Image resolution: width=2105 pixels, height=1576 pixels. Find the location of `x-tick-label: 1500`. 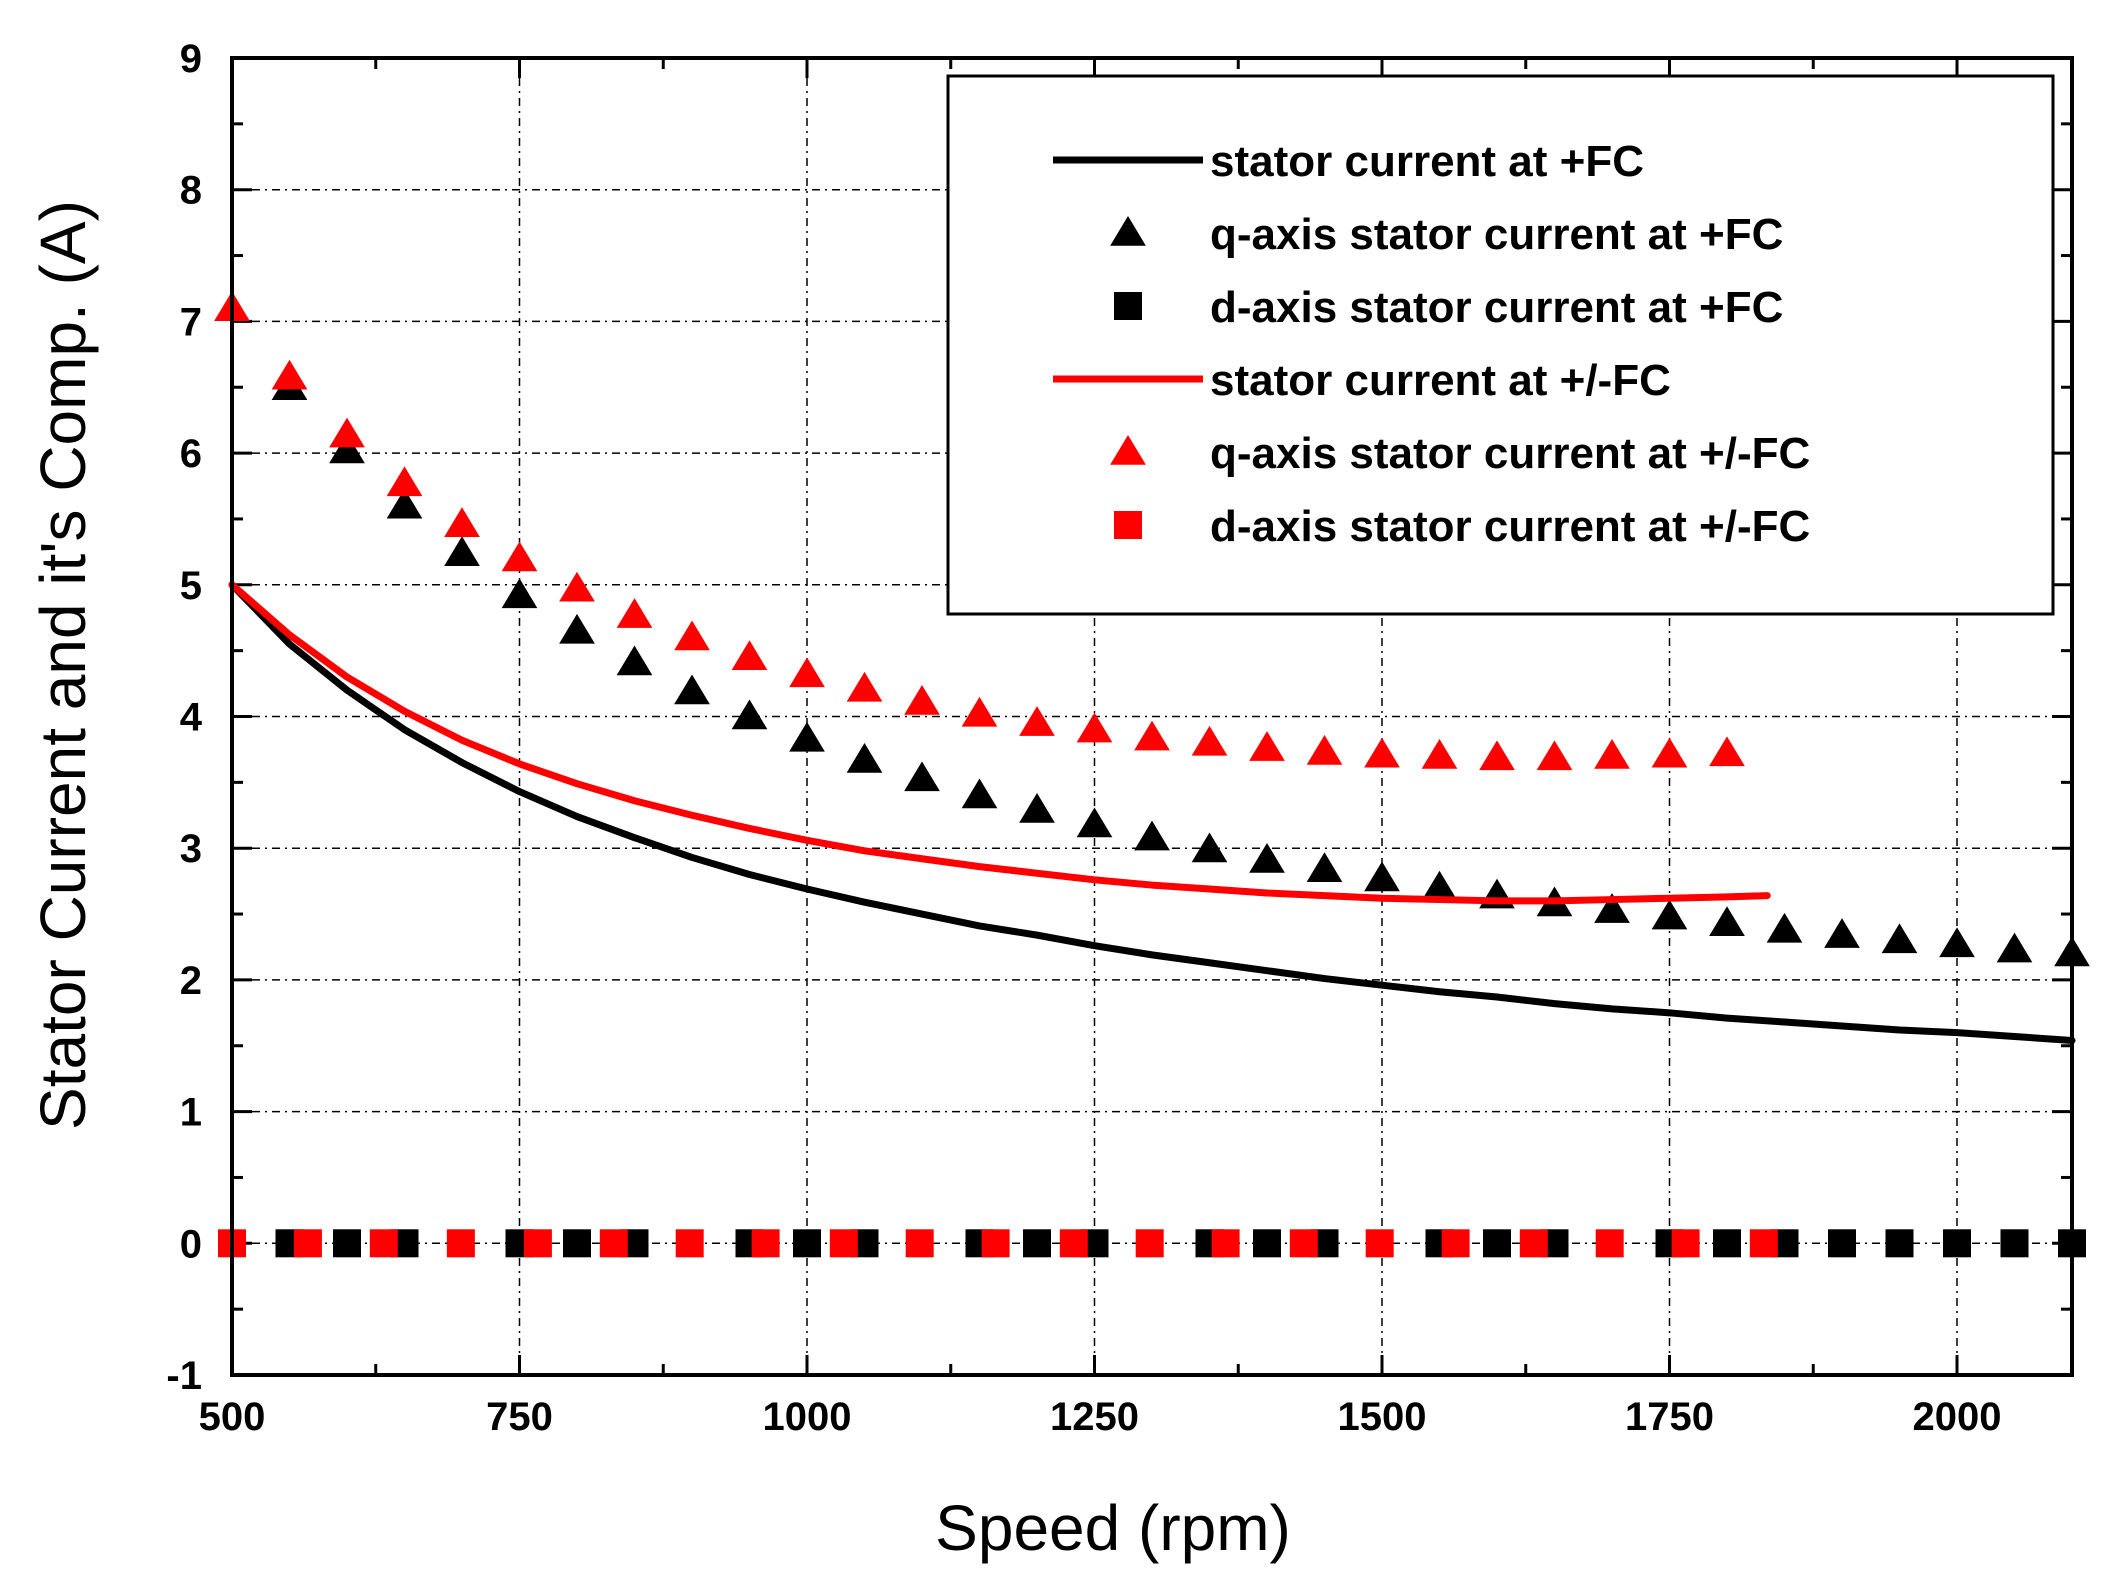

x-tick-label: 1500 is located at coordinates (1382, 1417).